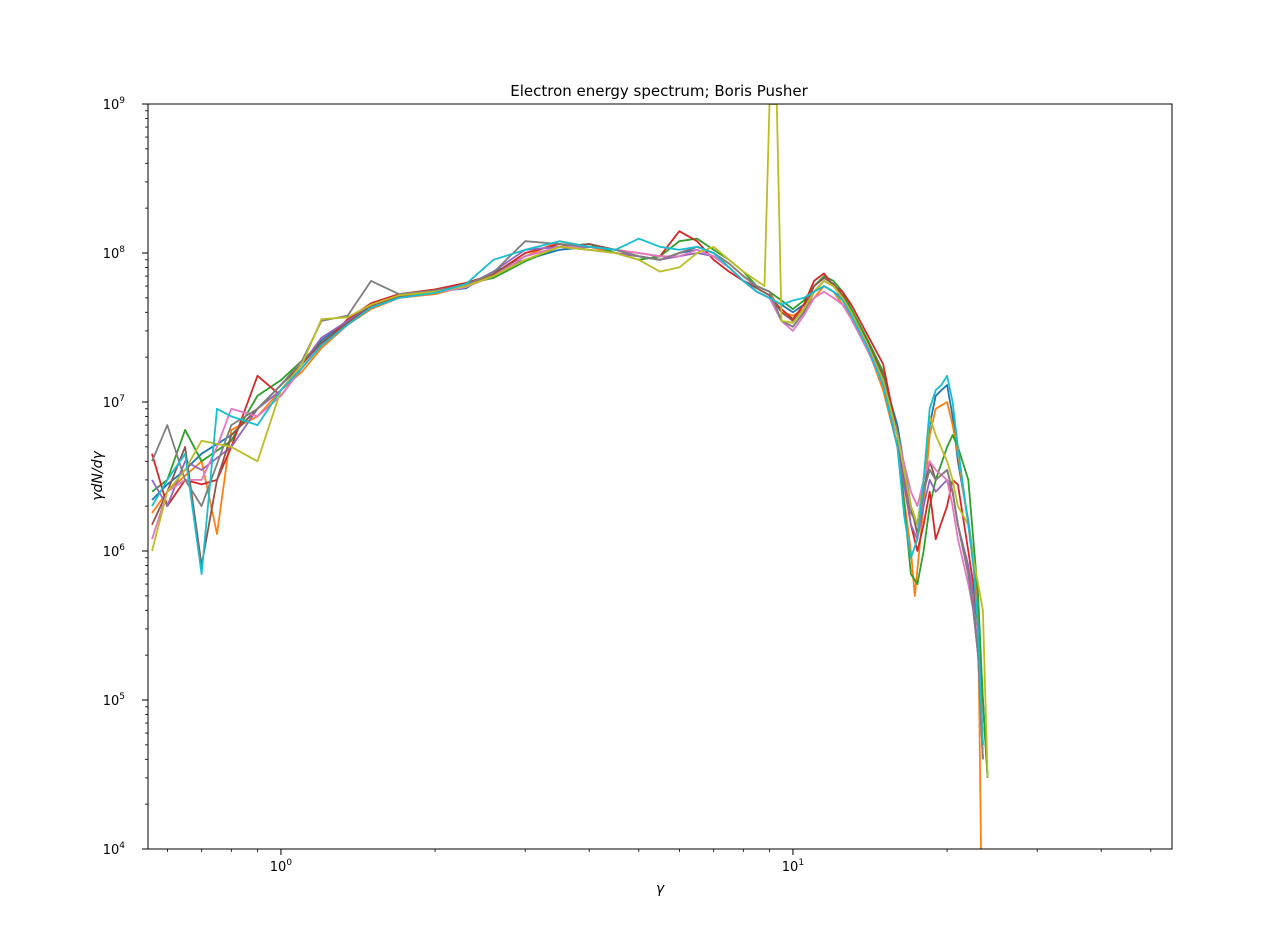  I want to click on y-tick-exponent: 9, so click(122, 101).